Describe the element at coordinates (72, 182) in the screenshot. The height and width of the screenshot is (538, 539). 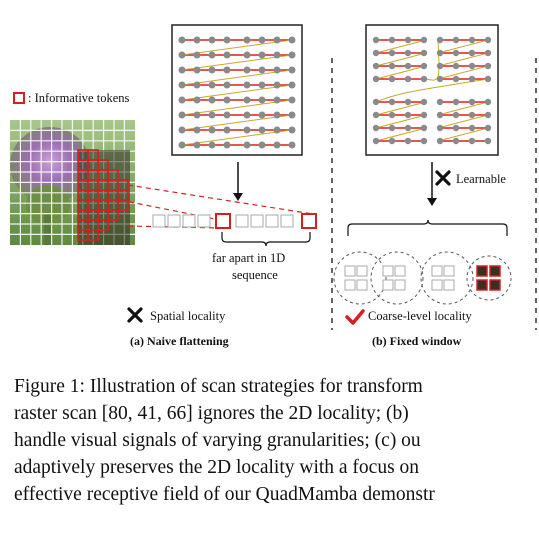
I see `thistle-image` at that location.